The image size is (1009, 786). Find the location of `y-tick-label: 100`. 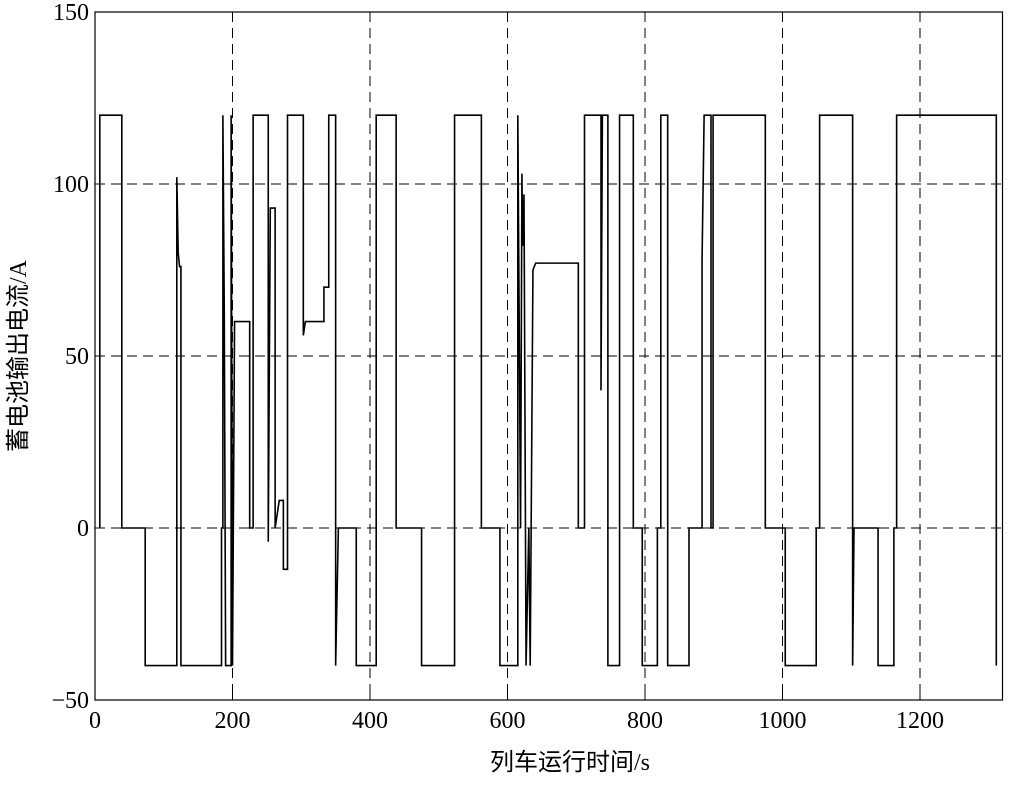

y-tick-label: 100 is located at coordinates (71, 185).